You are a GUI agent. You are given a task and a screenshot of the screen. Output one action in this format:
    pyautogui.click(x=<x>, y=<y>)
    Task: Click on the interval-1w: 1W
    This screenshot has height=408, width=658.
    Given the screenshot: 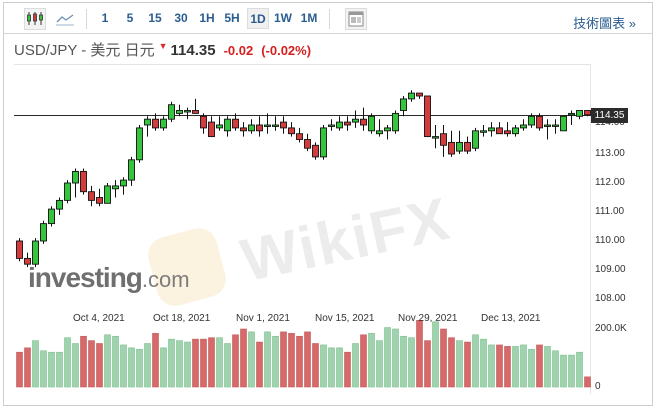 What is the action you would take?
    pyautogui.click(x=283, y=18)
    